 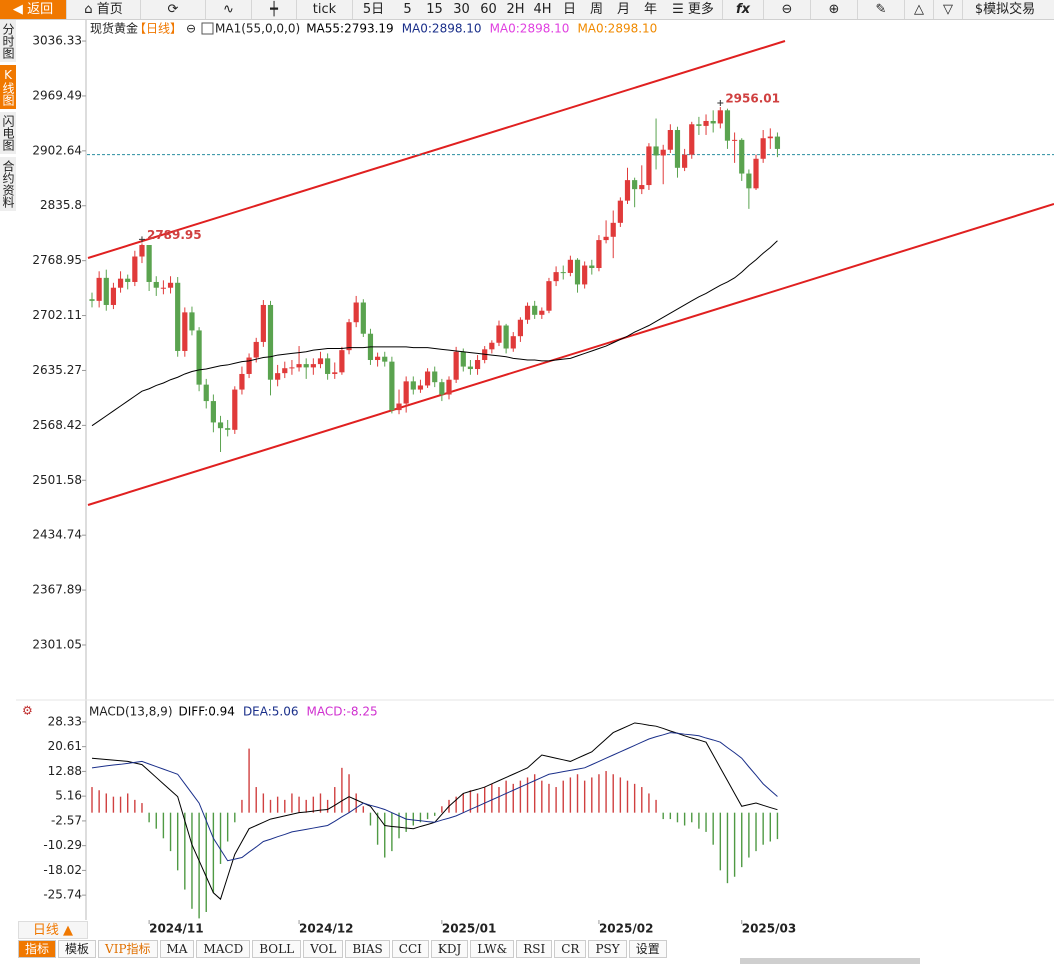 What do you see at coordinates (325, 9) in the screenshot?
I see `tick-button: tick` at bounding box center [325, 9].